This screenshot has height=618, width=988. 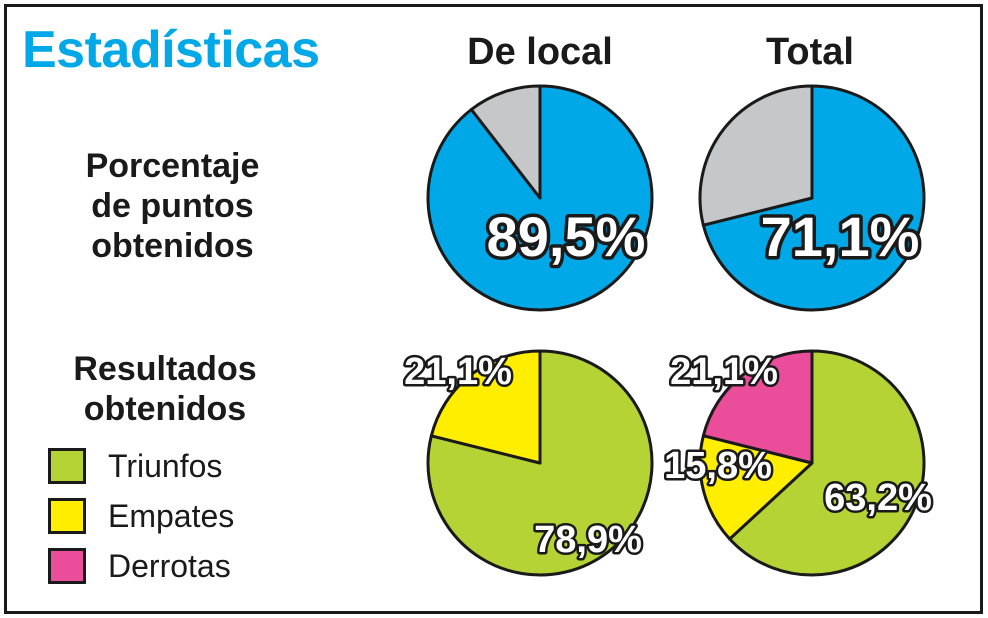 What do you see at coordinates (566, 236) in the screenshot?
I see `slice-value-label: 89,5%` at bounding box center [566, 236].